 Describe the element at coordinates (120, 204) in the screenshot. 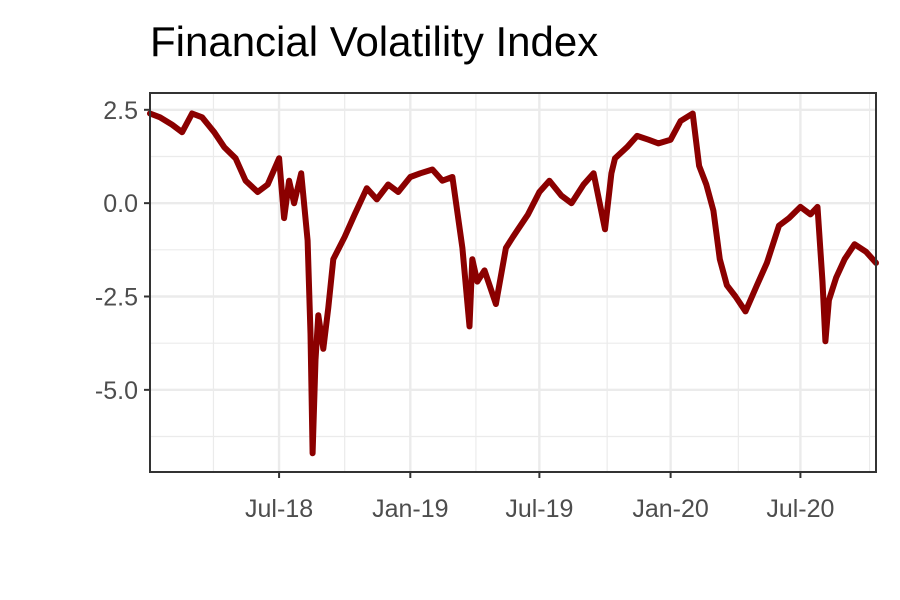

I see `y-tick-label: 0.0` at that location.